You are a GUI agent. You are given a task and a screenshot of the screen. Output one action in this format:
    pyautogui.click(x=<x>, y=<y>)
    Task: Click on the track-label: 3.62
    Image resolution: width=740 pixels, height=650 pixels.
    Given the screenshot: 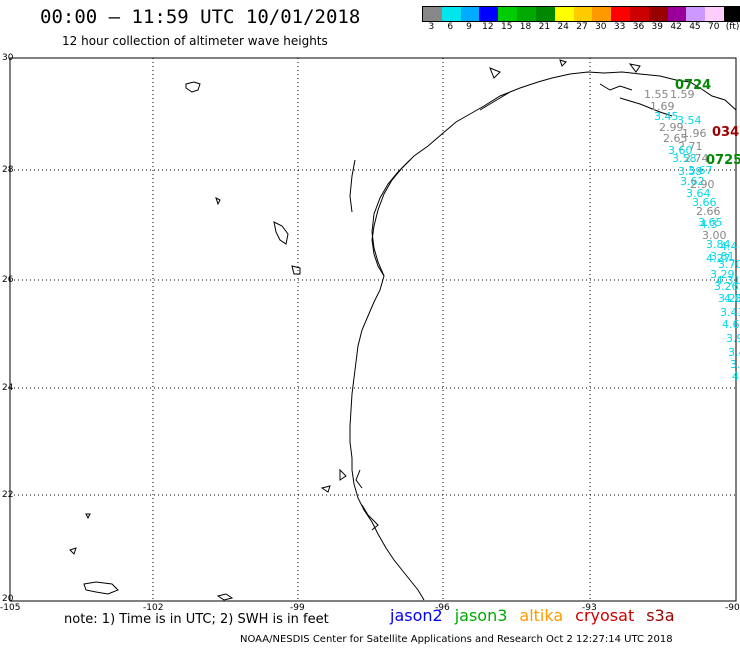 What is the action you would take?
    pyautogui.click(x=692, y=181)
    